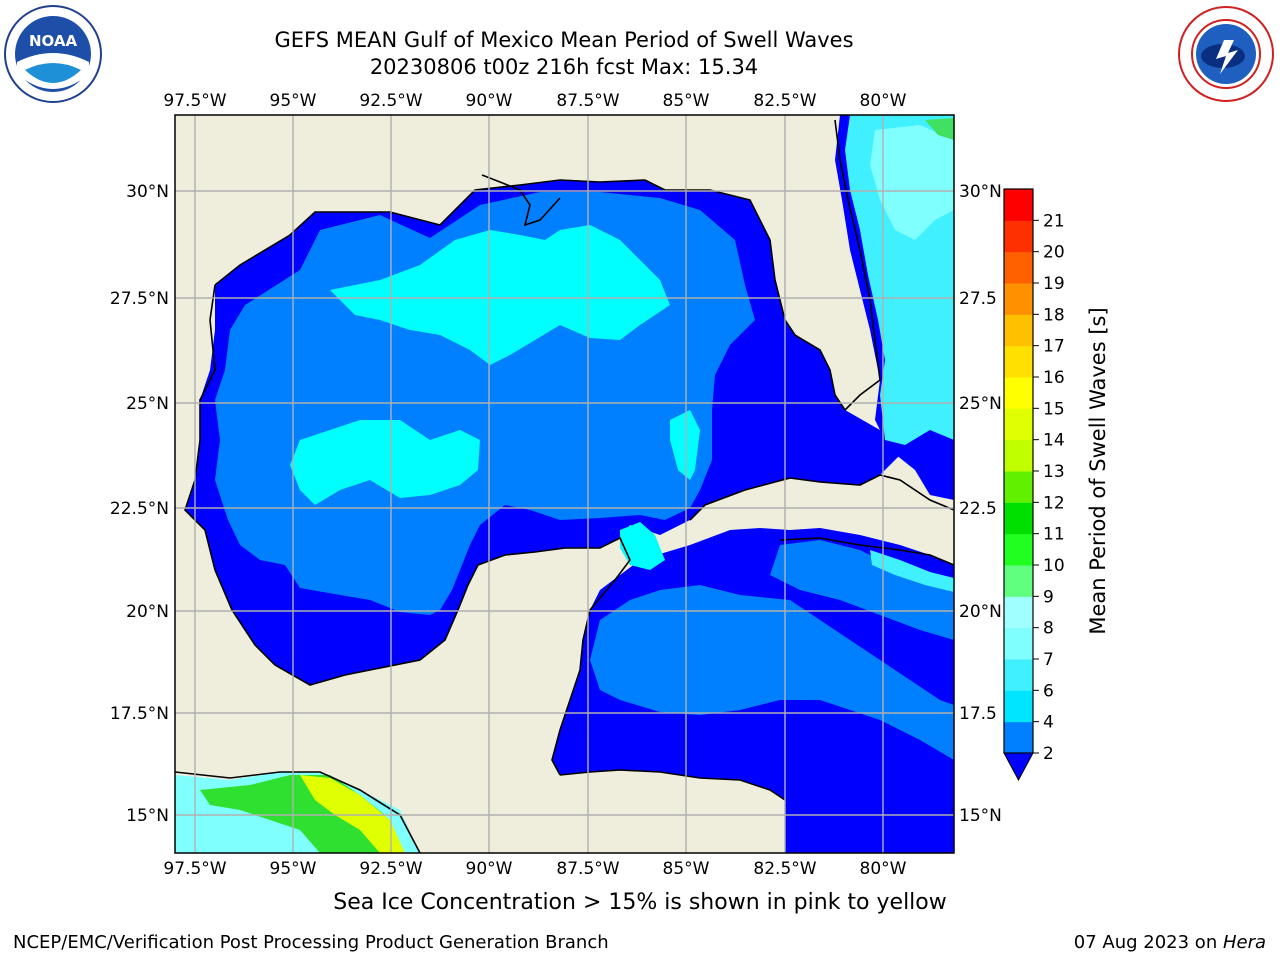  What do you see at coordinates (1054, 378) in the screenshot?
I see `colorbar-tick-label: 16` at bounding box center [1054, 378].